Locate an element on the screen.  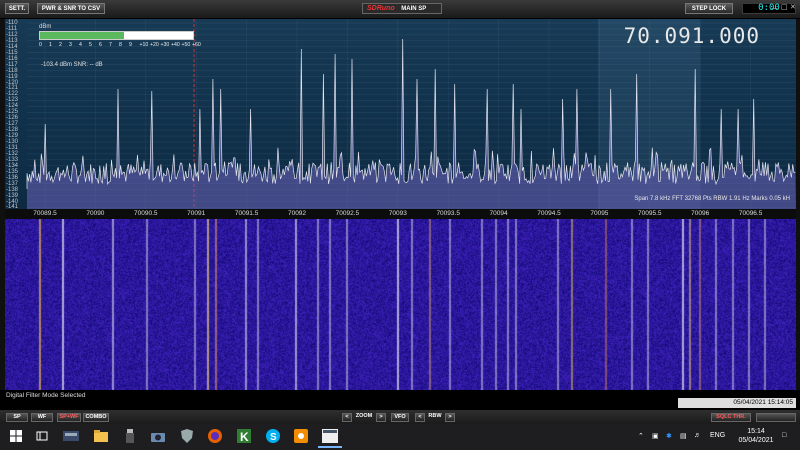
zoom-out-button: < is located at coordinates (347, 417).